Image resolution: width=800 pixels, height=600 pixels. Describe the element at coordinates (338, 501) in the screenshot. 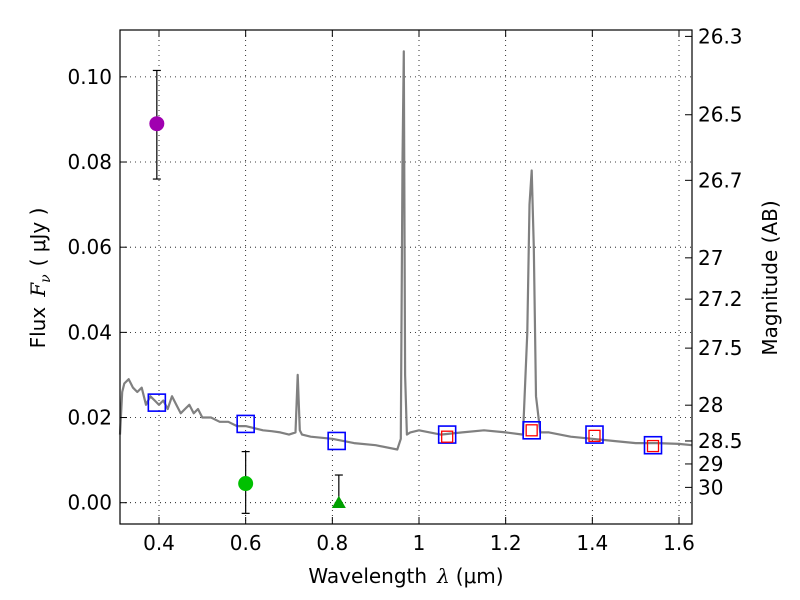

I see `upper-limit-point` at that location.